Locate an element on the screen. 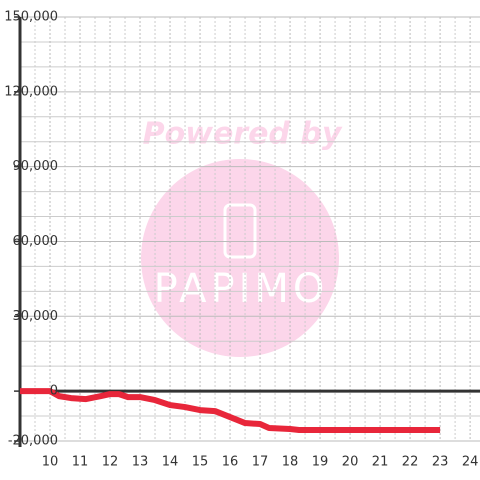 The image size is (480, 480). watermark-phone-icon is located at coordinates (240, 231).